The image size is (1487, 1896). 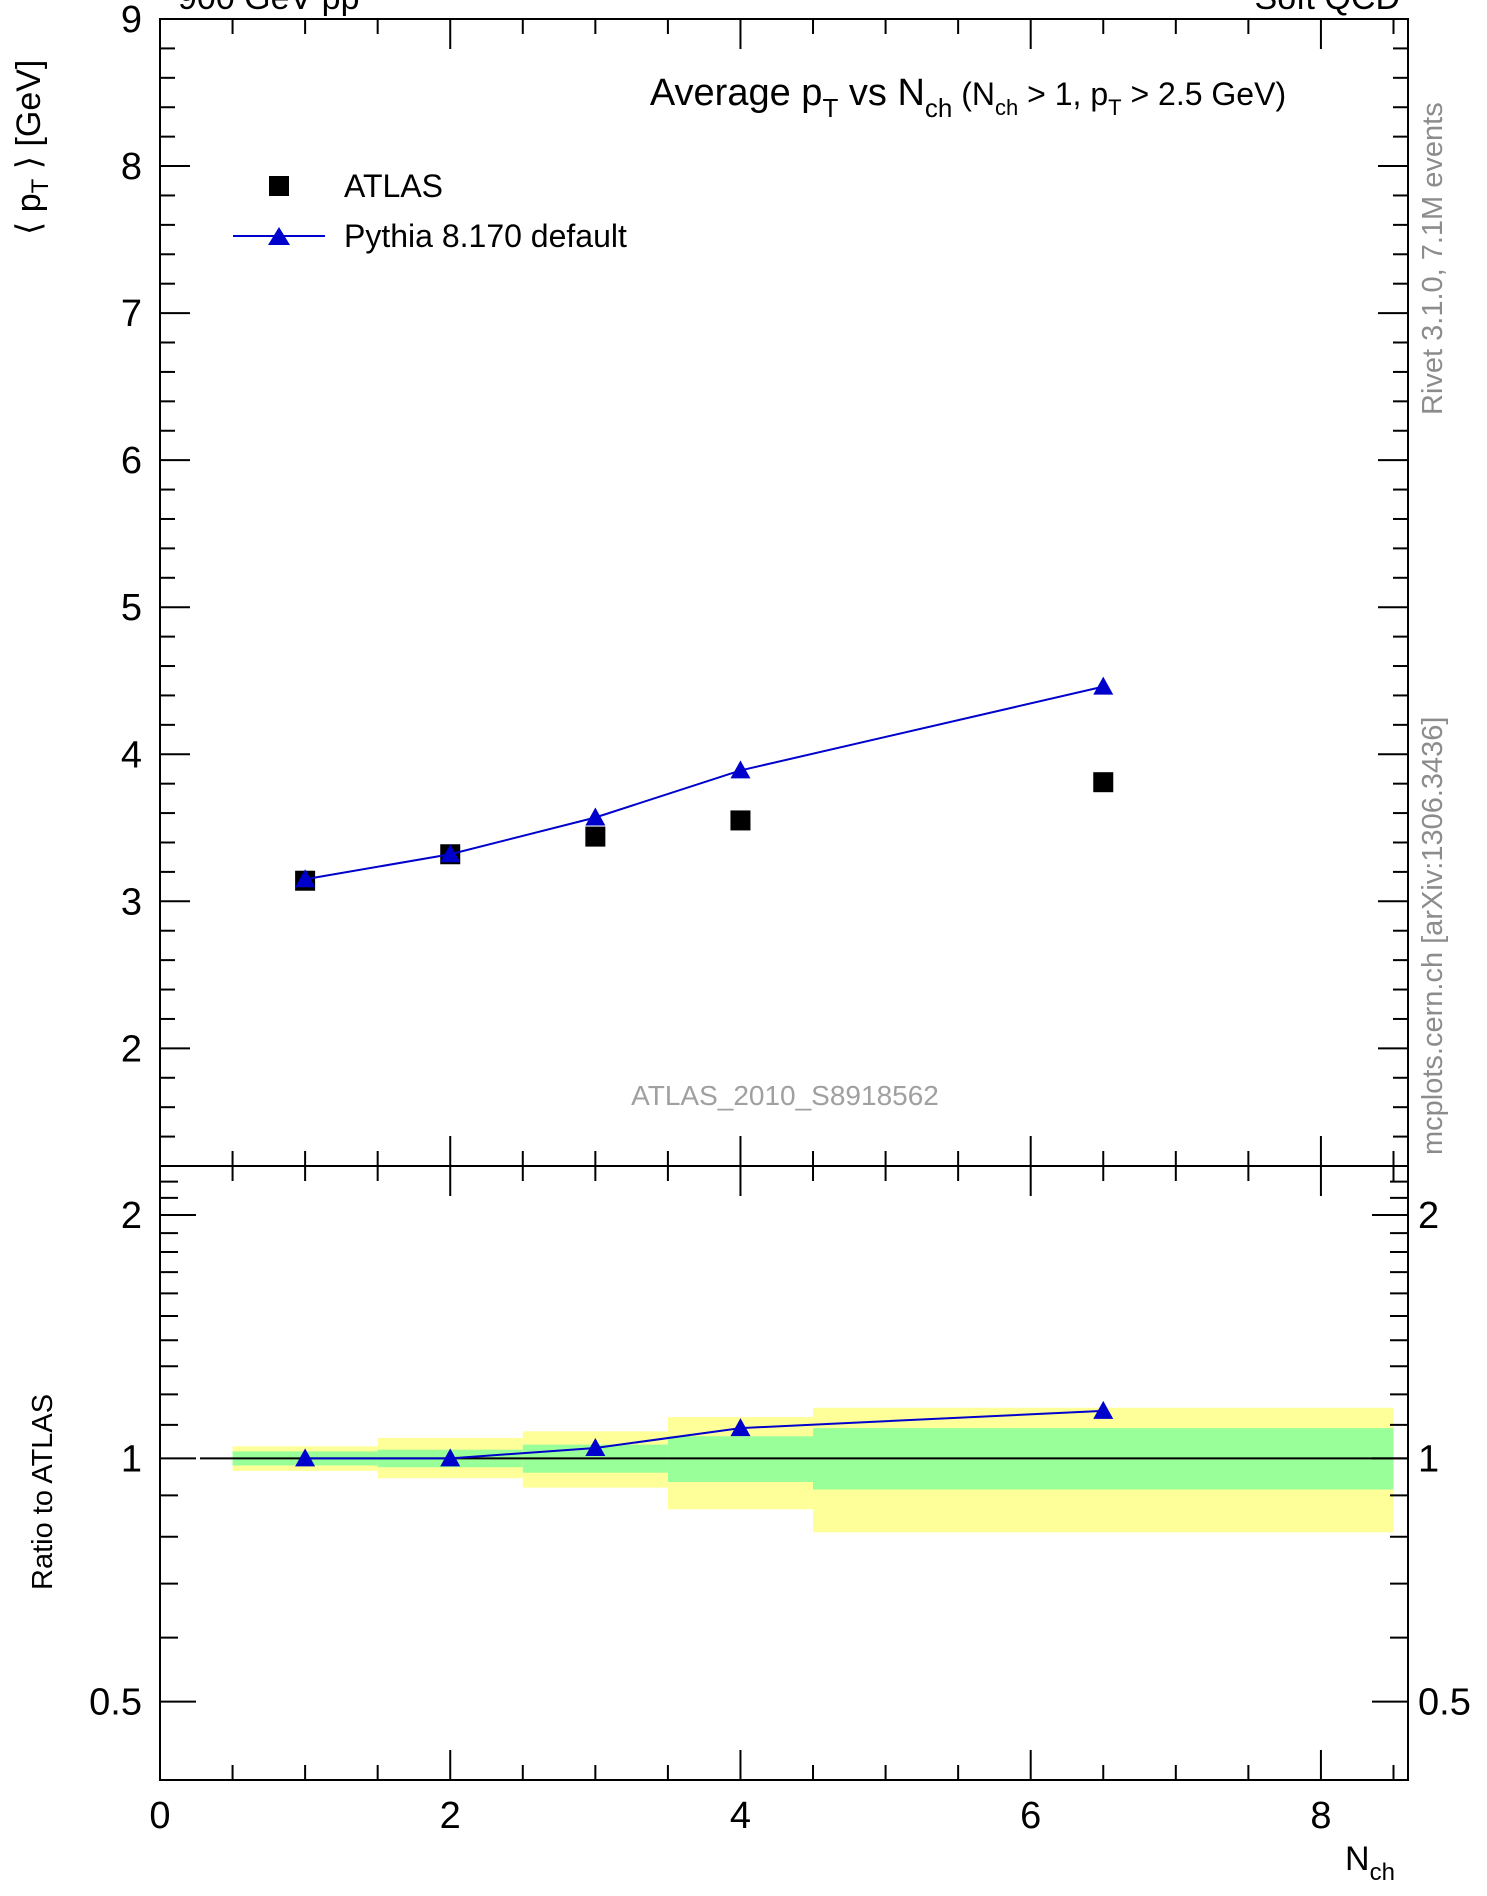 What do you see at coordinates (159, 1816) in the screenshot?
I see `x-tick-label: 0` at bounding box center [159, 1816].